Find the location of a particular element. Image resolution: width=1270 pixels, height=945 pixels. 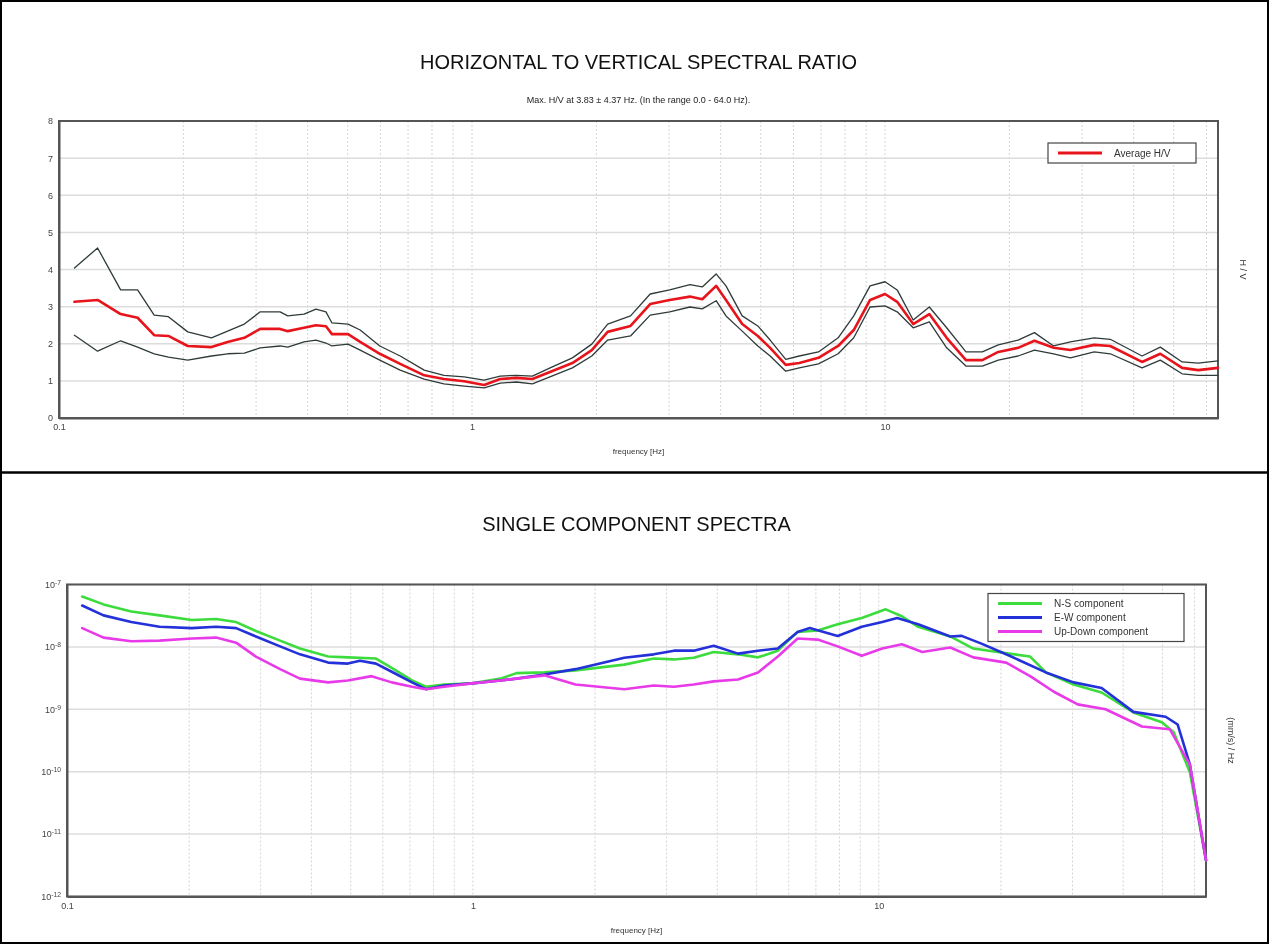

y-tick-label: 6 is located at coordinates (50, 195).